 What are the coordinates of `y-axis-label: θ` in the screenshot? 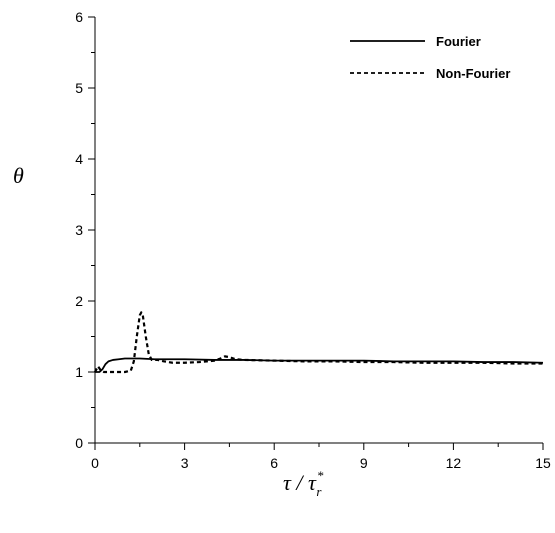 It's located at (18, 175).